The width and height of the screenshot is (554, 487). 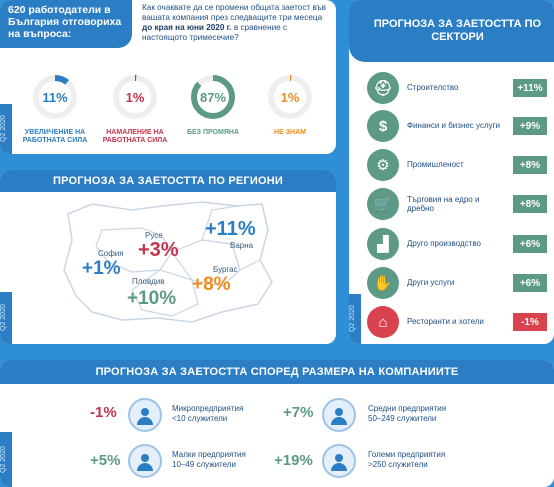 I want to click on answer-value: 87%, so click(x=213, y=97).